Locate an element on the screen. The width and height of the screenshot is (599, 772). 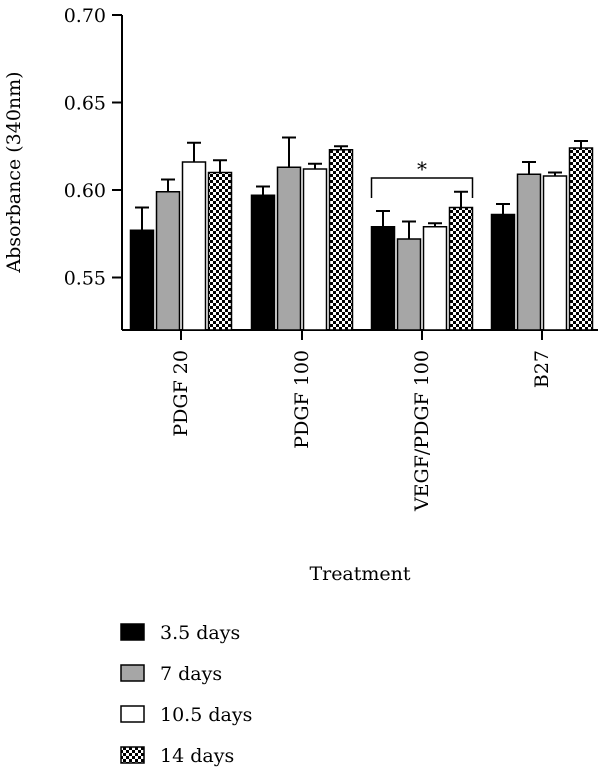
y-axis: 0.55 0.60 0.65 0.70 is located at coordinates (93, 167).